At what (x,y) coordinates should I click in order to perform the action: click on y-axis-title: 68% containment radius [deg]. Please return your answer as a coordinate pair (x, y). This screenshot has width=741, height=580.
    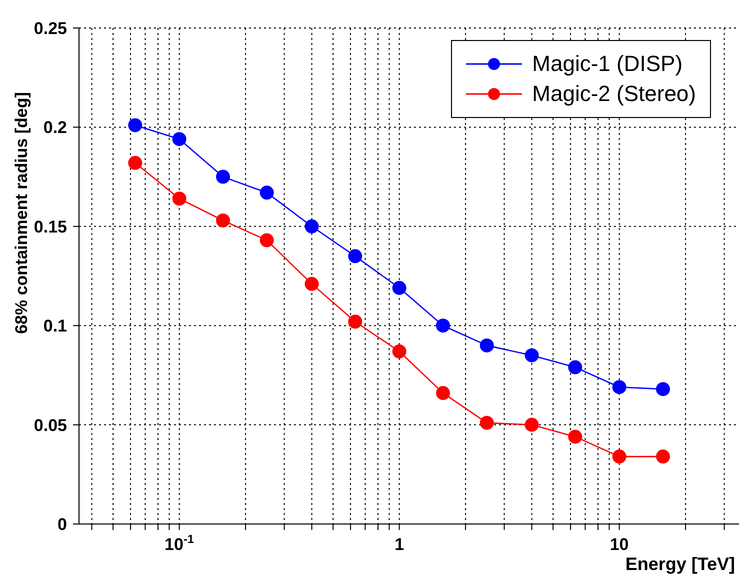
    Looking at the image, I should click on (22, 213).